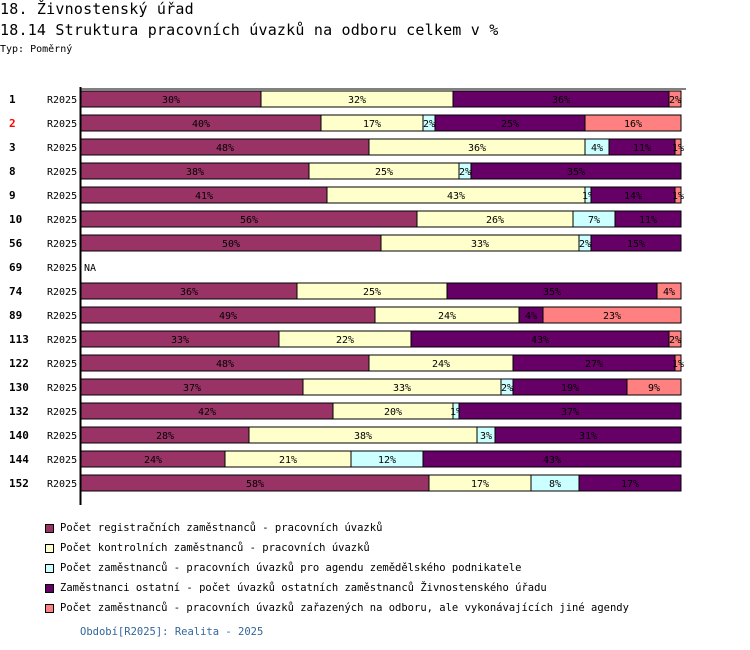 The height and width of the screenshot is (650, 750). I want to click on category-id-label: 3, so click(12, 147).